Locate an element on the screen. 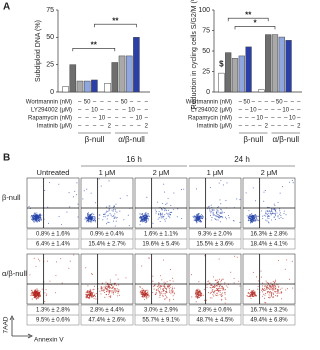 The image size is (320, 350). group-label: β-null is located at coordinates (253, 139).